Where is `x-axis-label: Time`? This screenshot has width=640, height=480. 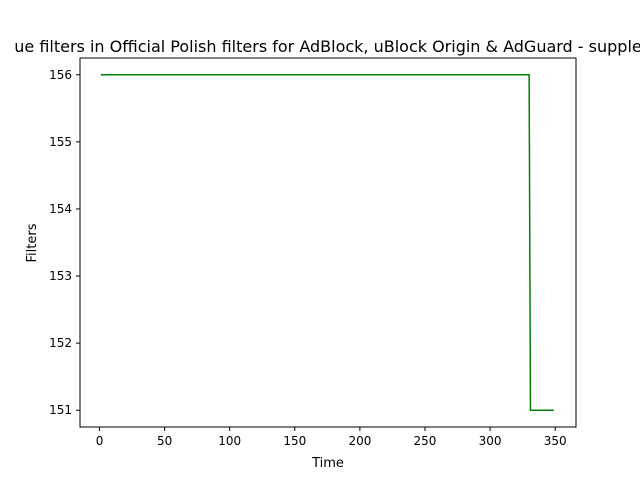 x-axis-label: Time is located at coordinates (327, 463).